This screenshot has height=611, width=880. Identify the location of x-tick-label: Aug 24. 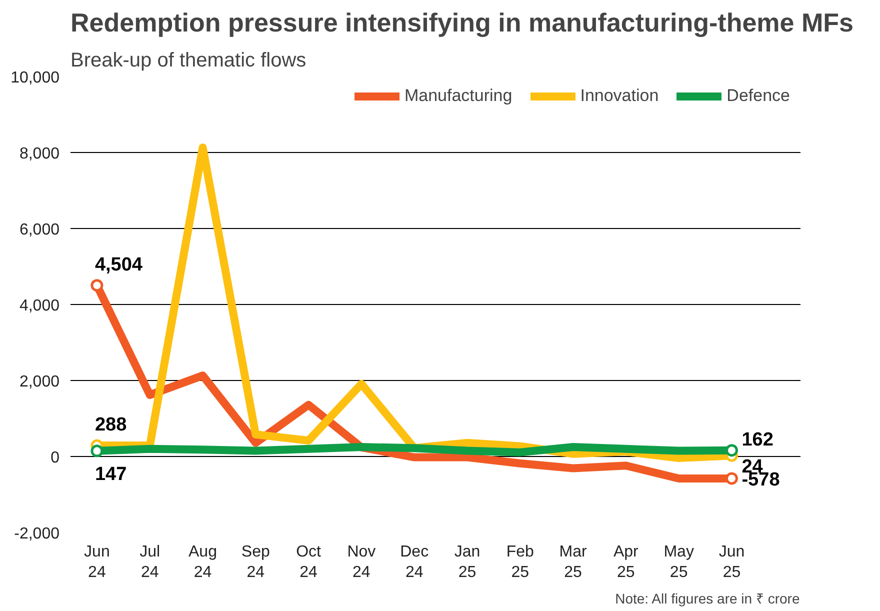
(202, 562).